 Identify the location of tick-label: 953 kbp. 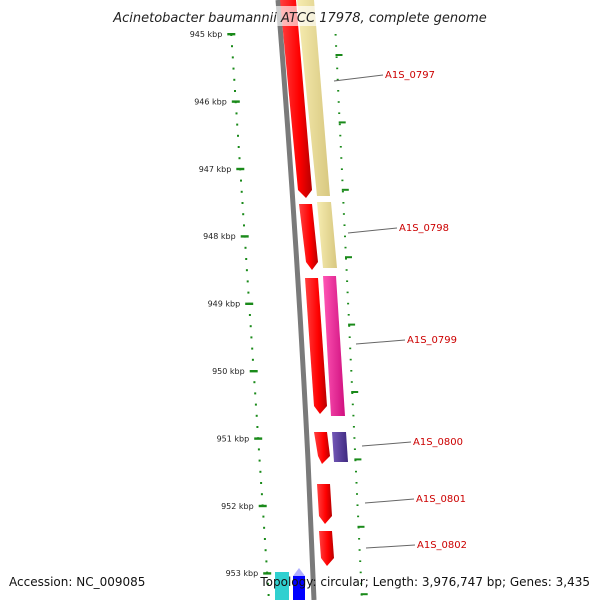
(242, 573).